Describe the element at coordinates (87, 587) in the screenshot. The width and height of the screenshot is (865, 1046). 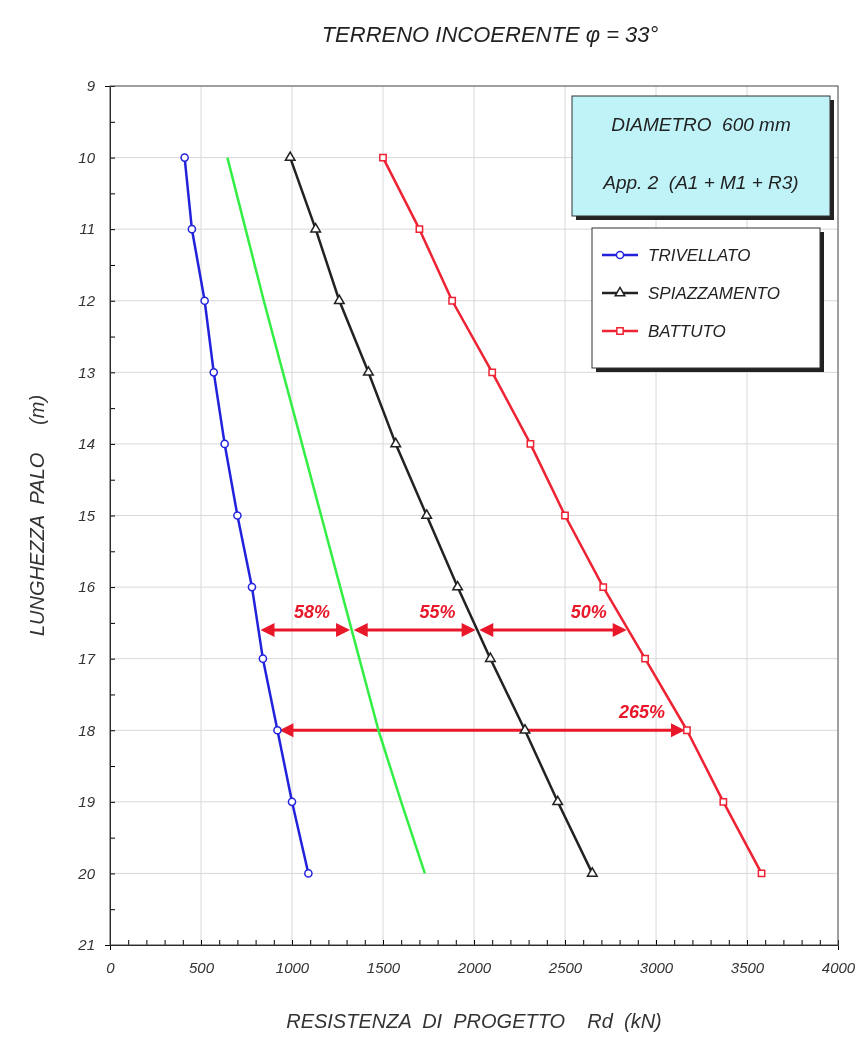
I see `y-tick-label: 16` at that location.